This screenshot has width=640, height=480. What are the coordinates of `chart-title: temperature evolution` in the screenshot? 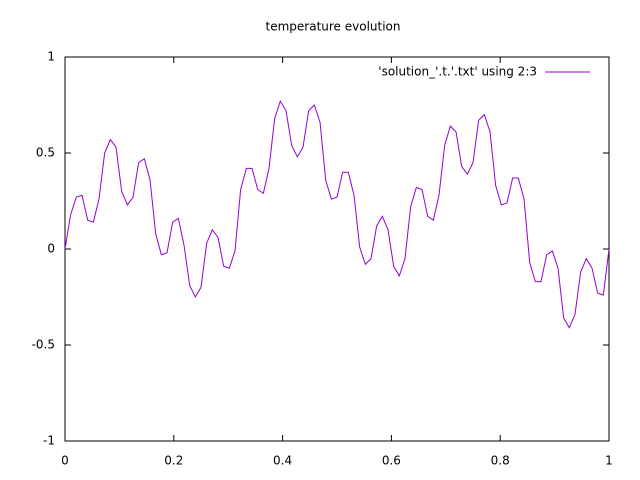 It's located at (333, 27).